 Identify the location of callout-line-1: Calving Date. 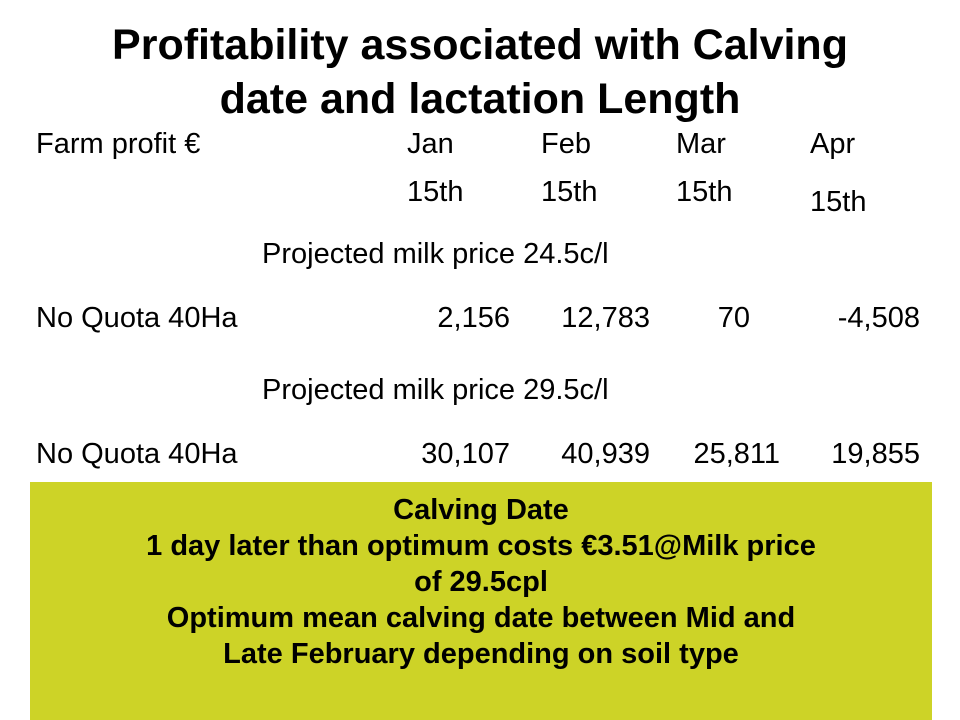
(481, 510).